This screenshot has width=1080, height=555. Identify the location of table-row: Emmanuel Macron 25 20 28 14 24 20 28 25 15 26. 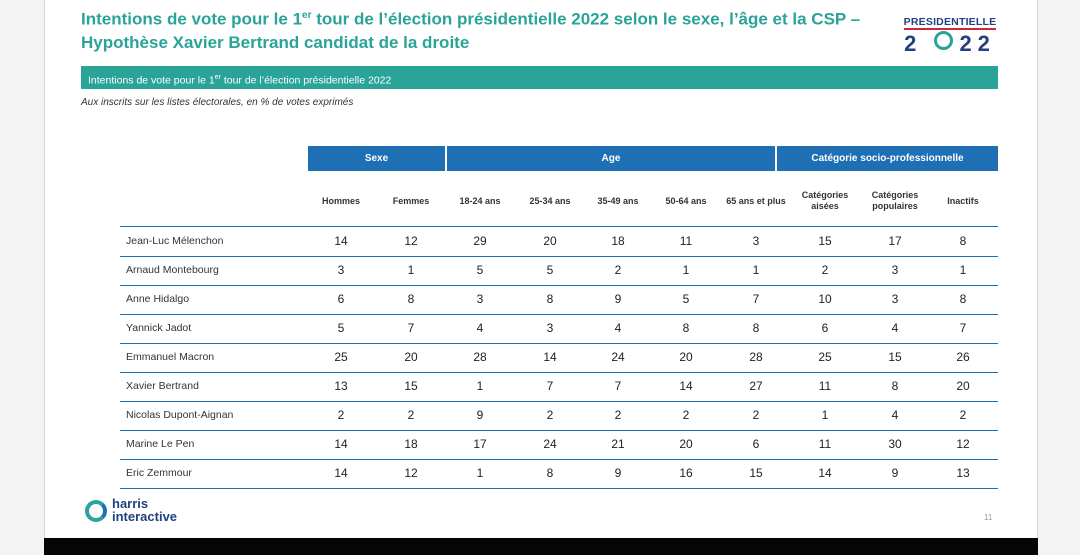
(559, 358).